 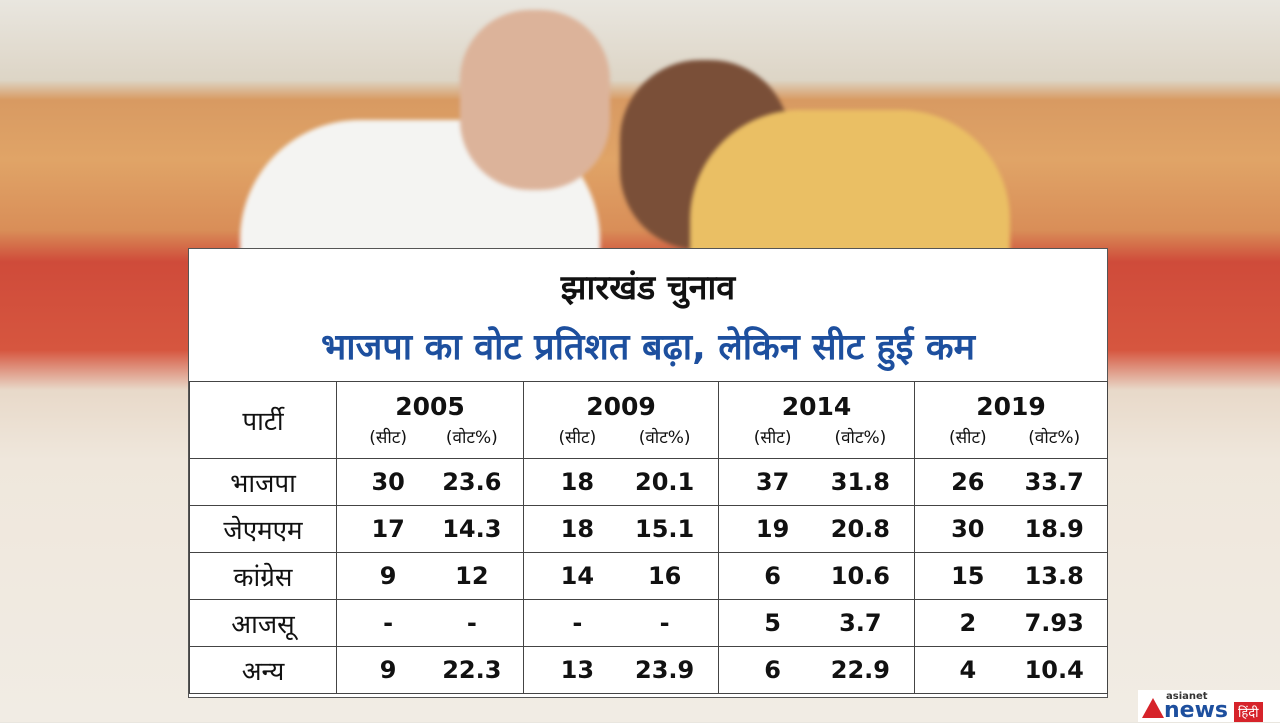 What do you see at coordinates (472, 576) in the screenshot?
I see `vote-percent: 12` at bounding box center [472, 576].